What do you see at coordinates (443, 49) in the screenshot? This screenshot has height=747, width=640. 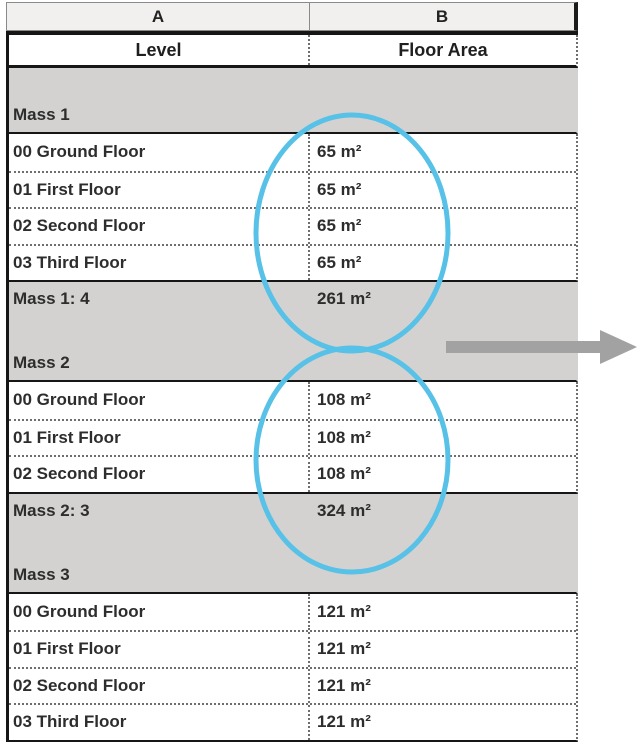 I see `header-floor-area: Floor Area` at bounding box center [443, 49].